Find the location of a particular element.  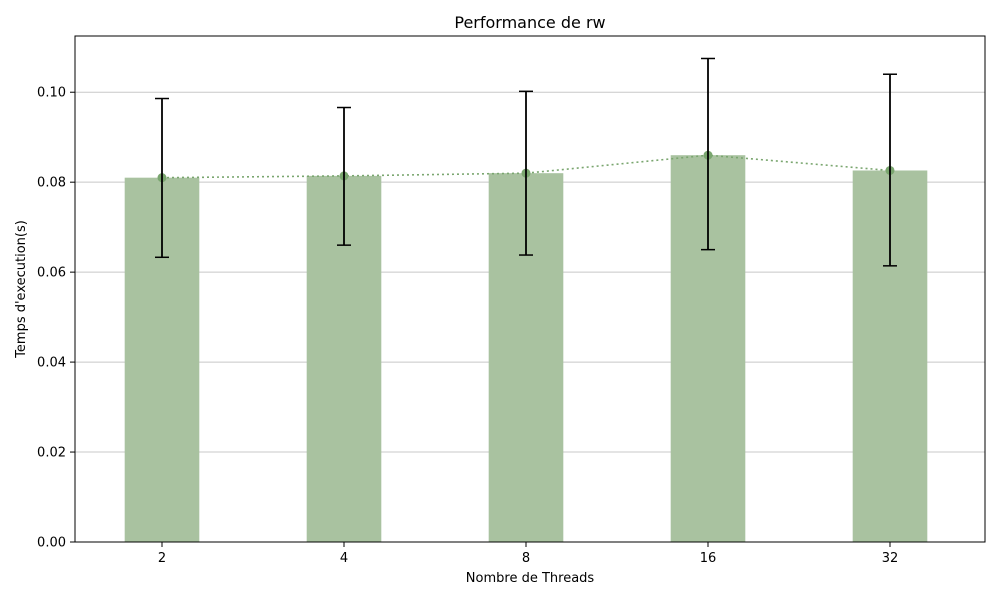

y-tick-label: 0.06 is located at coordinates (51, 273).